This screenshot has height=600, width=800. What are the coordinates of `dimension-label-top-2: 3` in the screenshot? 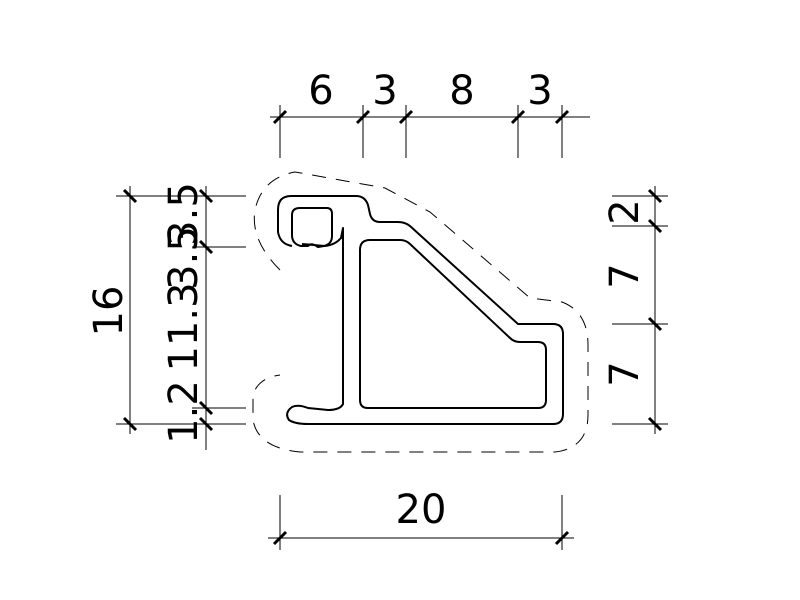 It's located at (384, 91).